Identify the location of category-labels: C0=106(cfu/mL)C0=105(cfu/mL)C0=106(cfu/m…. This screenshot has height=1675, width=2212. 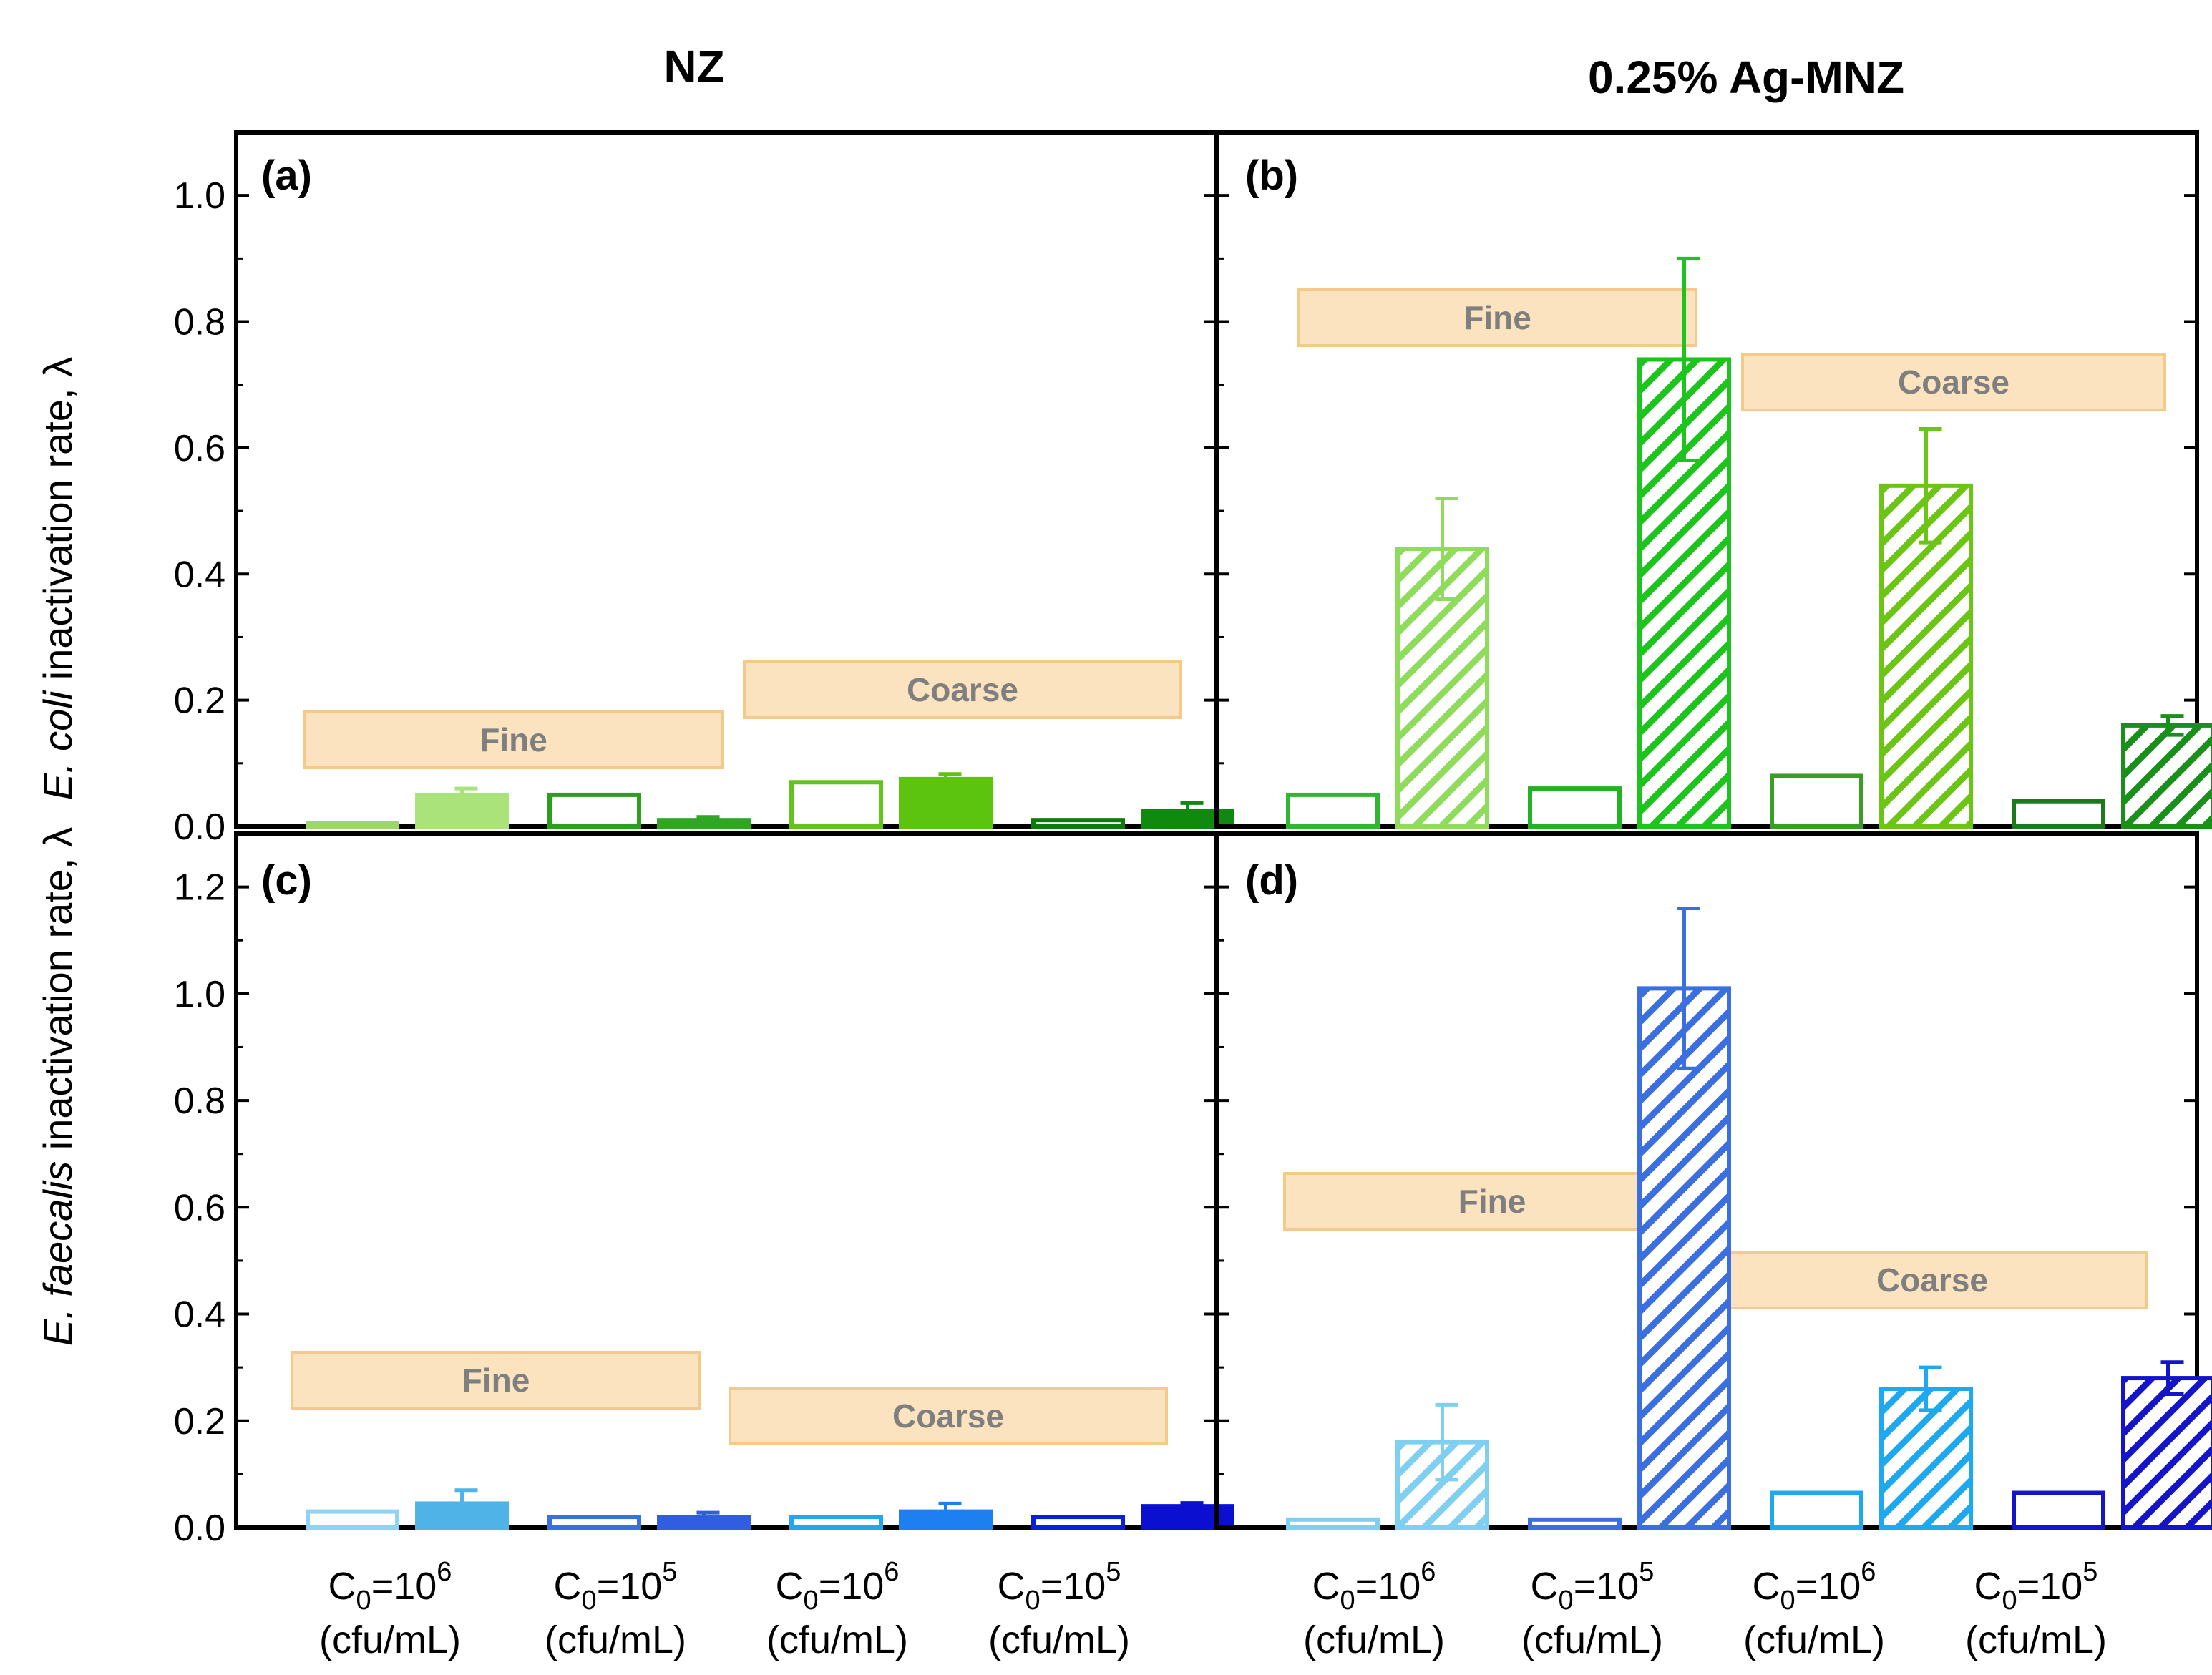
(1213, 1609).